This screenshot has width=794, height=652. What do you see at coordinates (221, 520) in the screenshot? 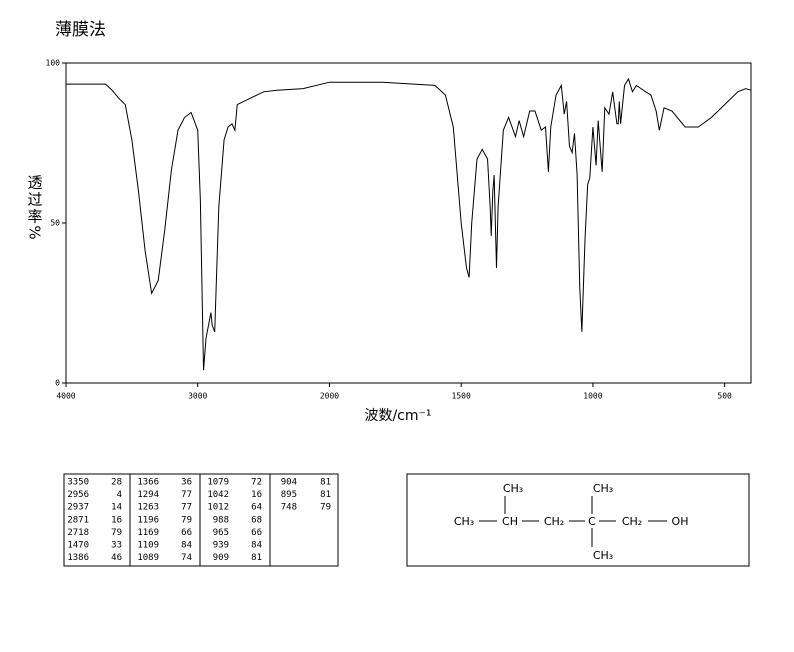
I see `peak-wavenumber: 988` at bounding box center [221, 520].